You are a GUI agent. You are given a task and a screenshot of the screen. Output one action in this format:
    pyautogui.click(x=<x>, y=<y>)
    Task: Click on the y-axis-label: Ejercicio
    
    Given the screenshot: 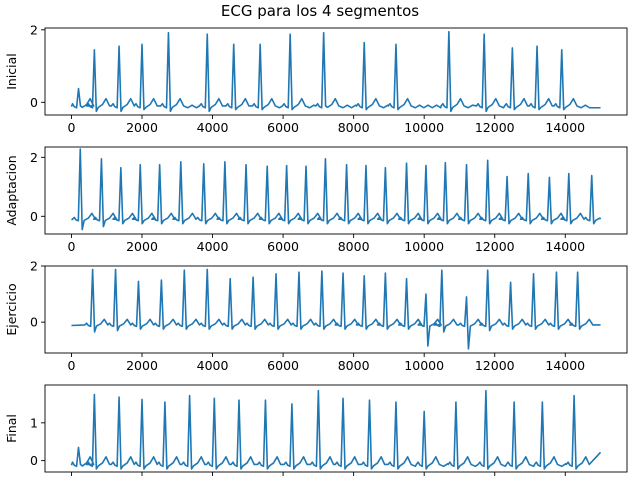 What is the action you would take?
    pyautogui.click(x=11, y=309)
    